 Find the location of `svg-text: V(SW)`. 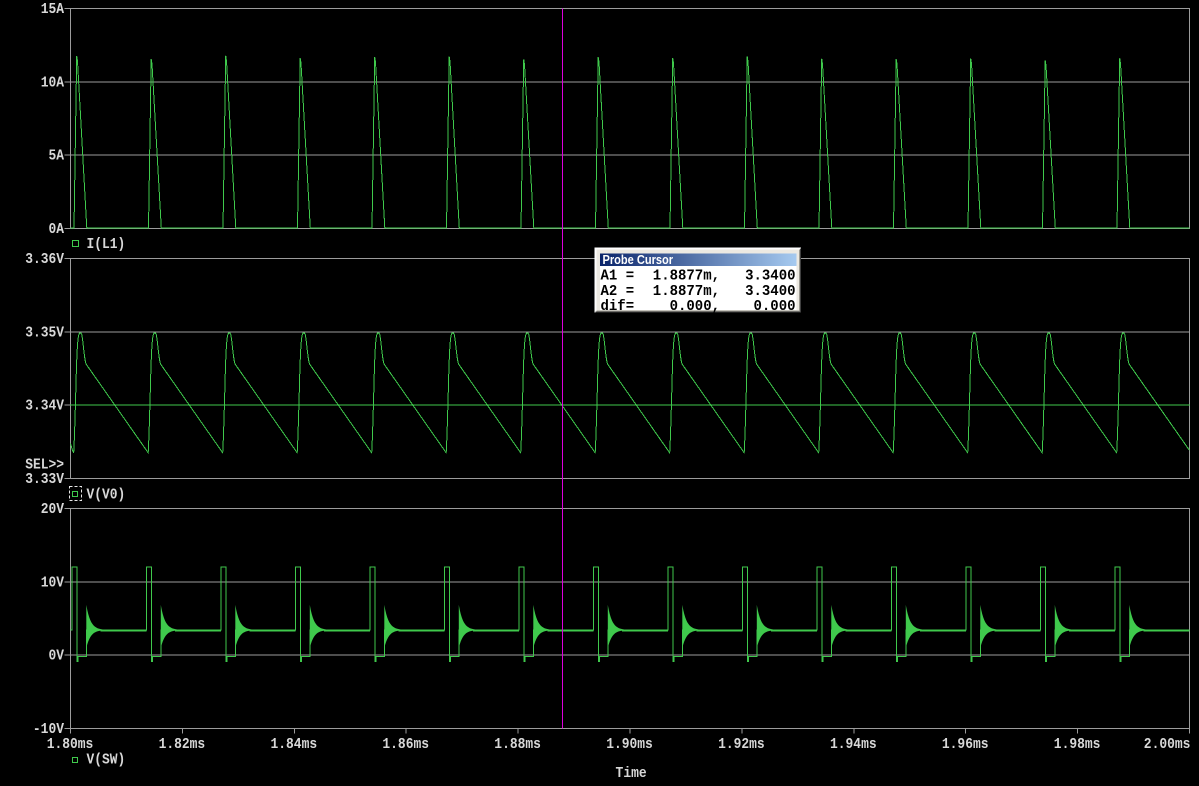

svg-text: V(SW) is located at coordinates (106, 760).